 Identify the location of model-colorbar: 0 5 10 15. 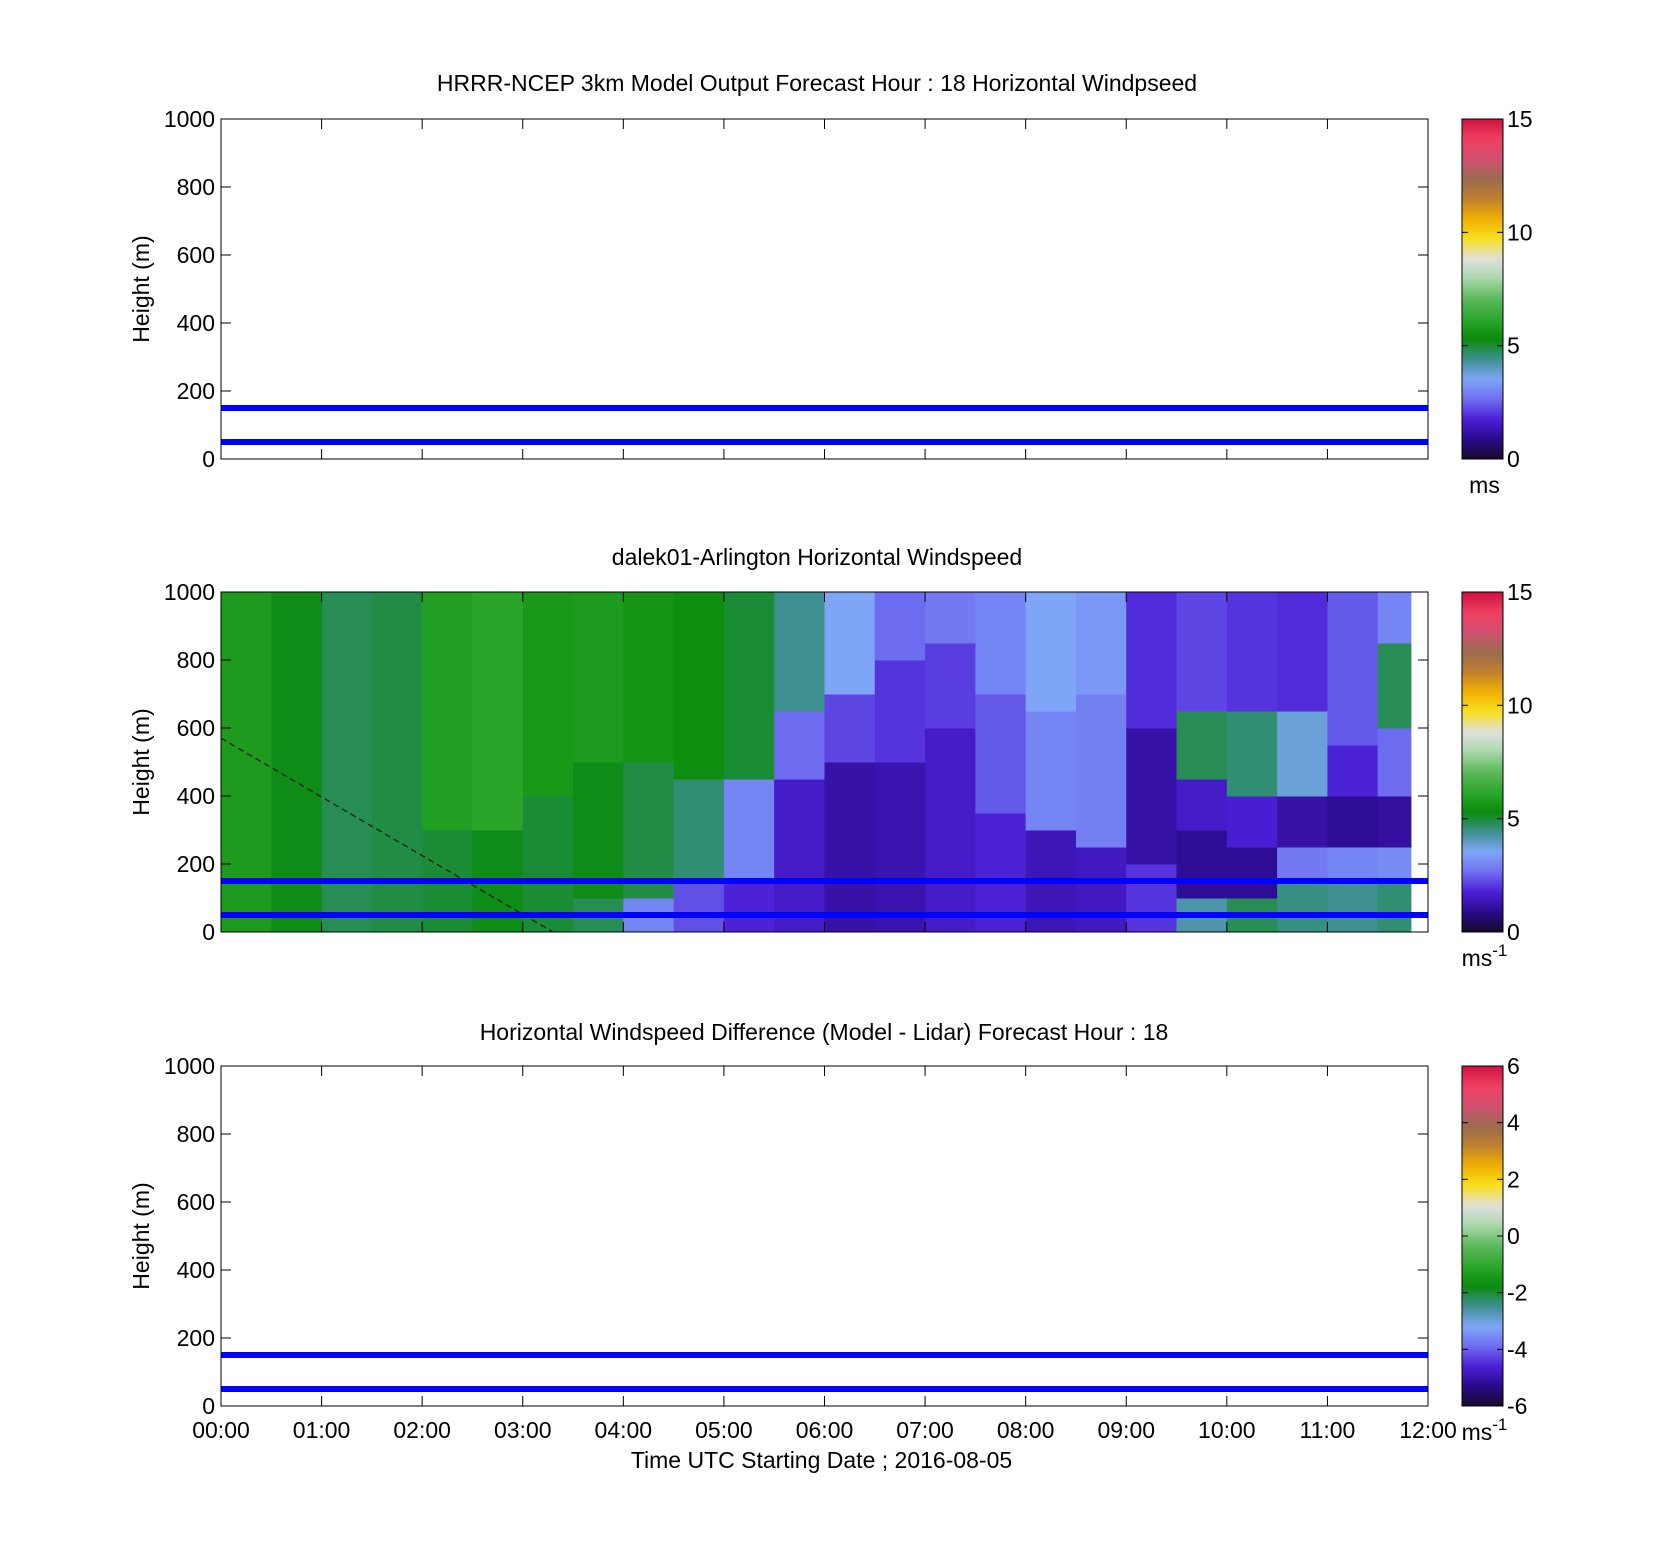
(1497, 289).